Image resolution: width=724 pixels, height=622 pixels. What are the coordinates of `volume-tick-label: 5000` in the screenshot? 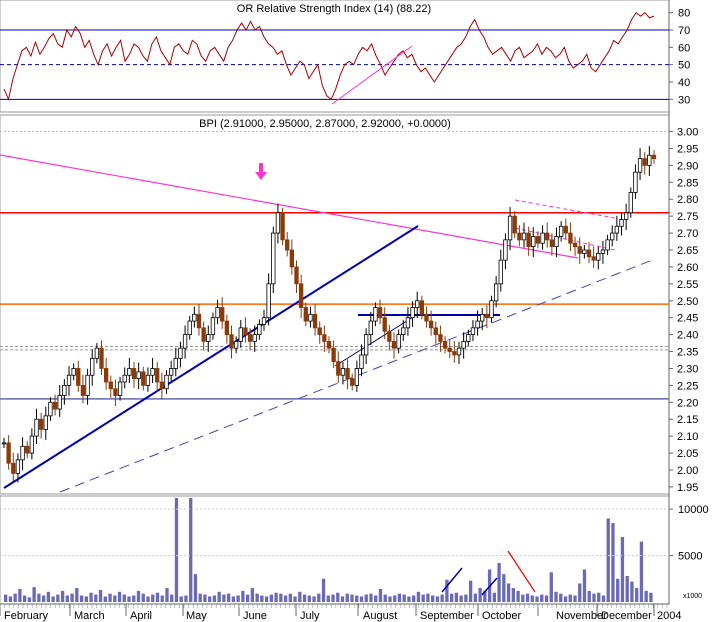 It's located at (690, 557).